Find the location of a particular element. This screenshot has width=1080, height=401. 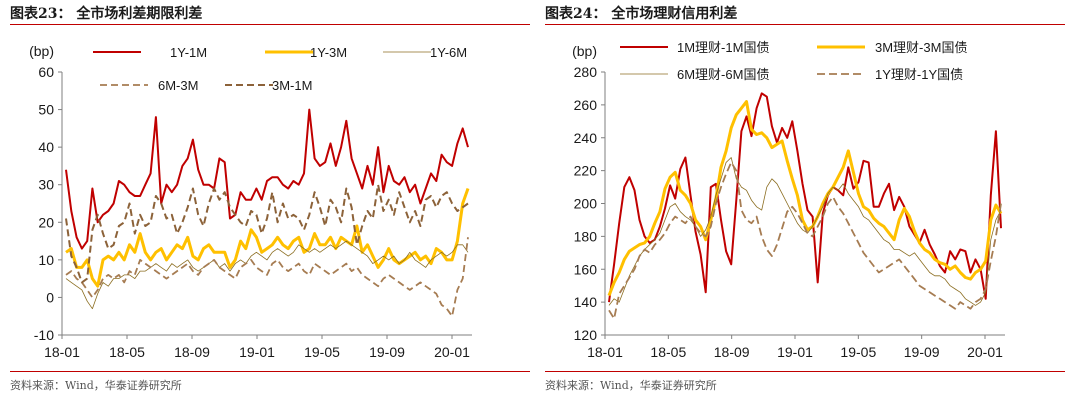

legend-label: 1M理财-1M国债 is located at coordinates (723, 47).